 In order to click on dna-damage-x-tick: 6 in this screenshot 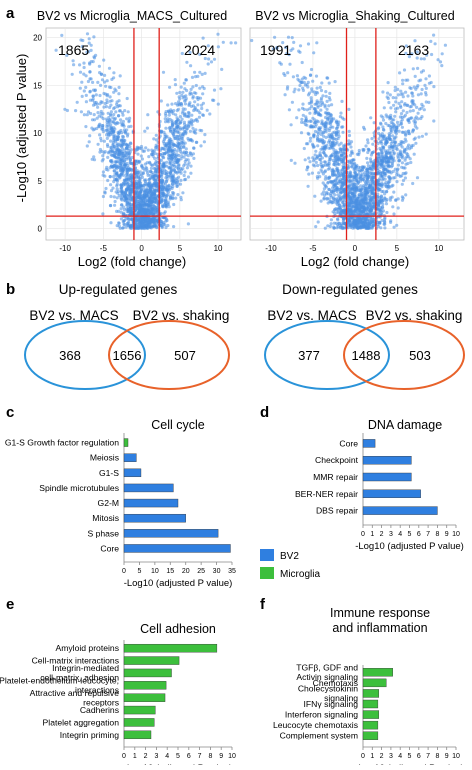, I will do `click(419, 534)`.